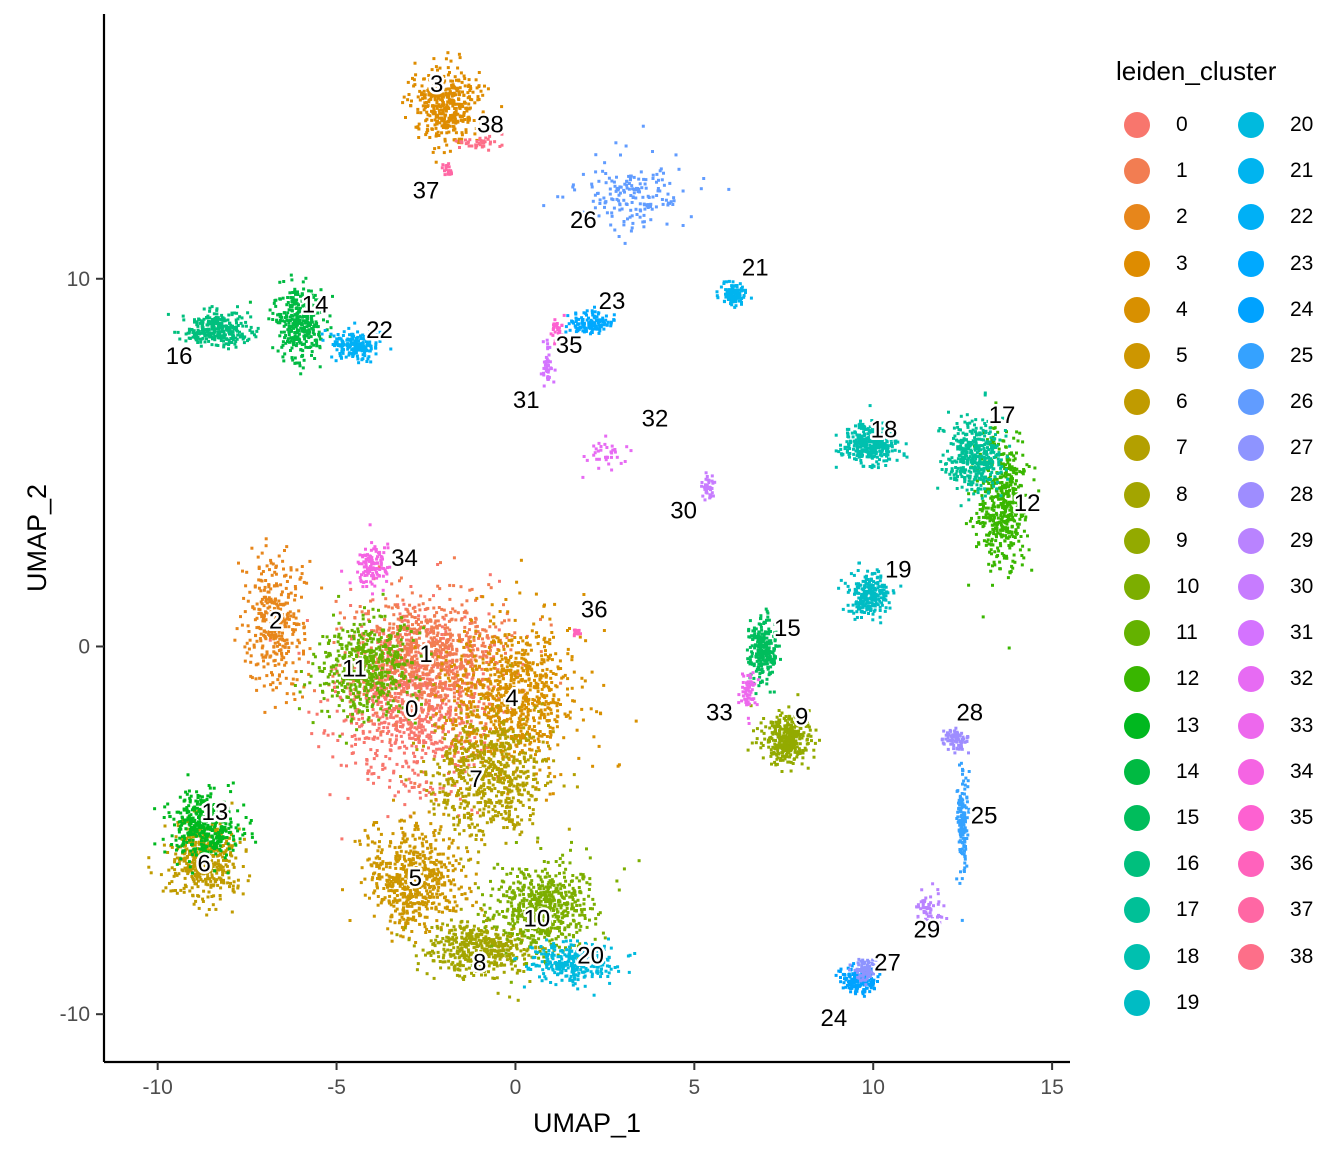 This screenshot has height=1152, width=1344. What do you see at coordinates (683, 510) in the screenshot?
I see `cluster-label-30: 30` at bounding box center [683, 510].